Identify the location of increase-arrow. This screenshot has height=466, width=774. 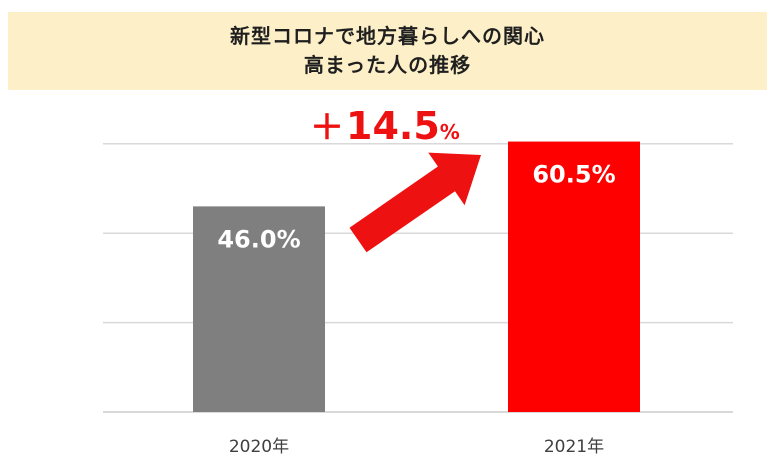
(415, 202).